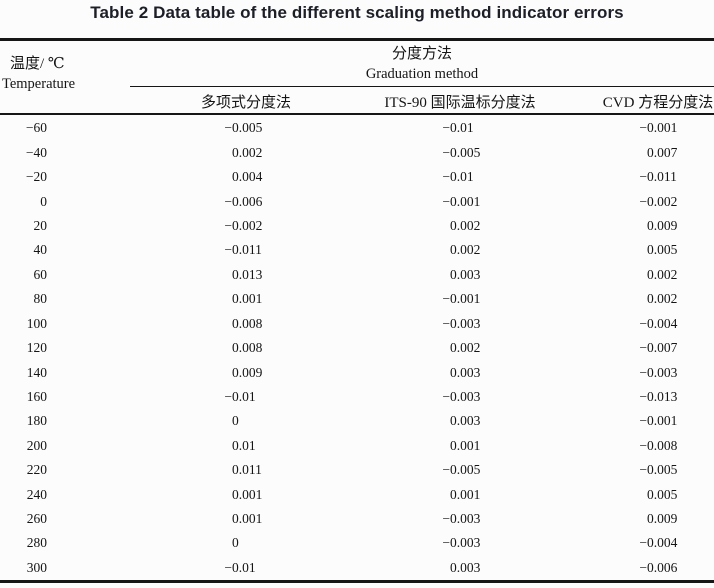 The height and width of the screenshot is (588, 714). I want to click on column-header-its90: ITS-90 国际温标分度法, so click(460, 103).